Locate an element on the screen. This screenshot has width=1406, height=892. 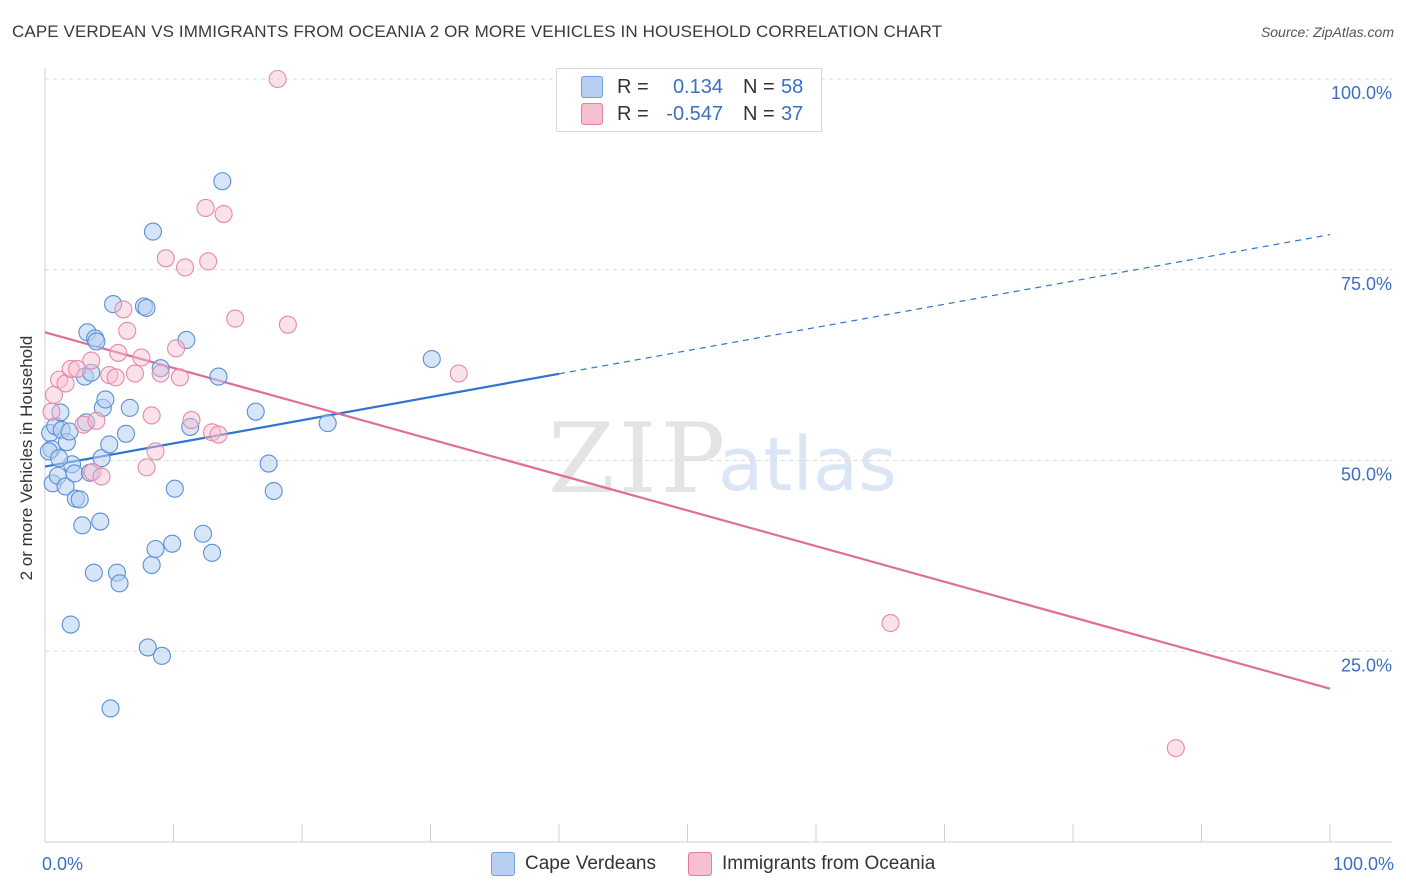
legend-swatch-blue is located at coordinates (592, 87).